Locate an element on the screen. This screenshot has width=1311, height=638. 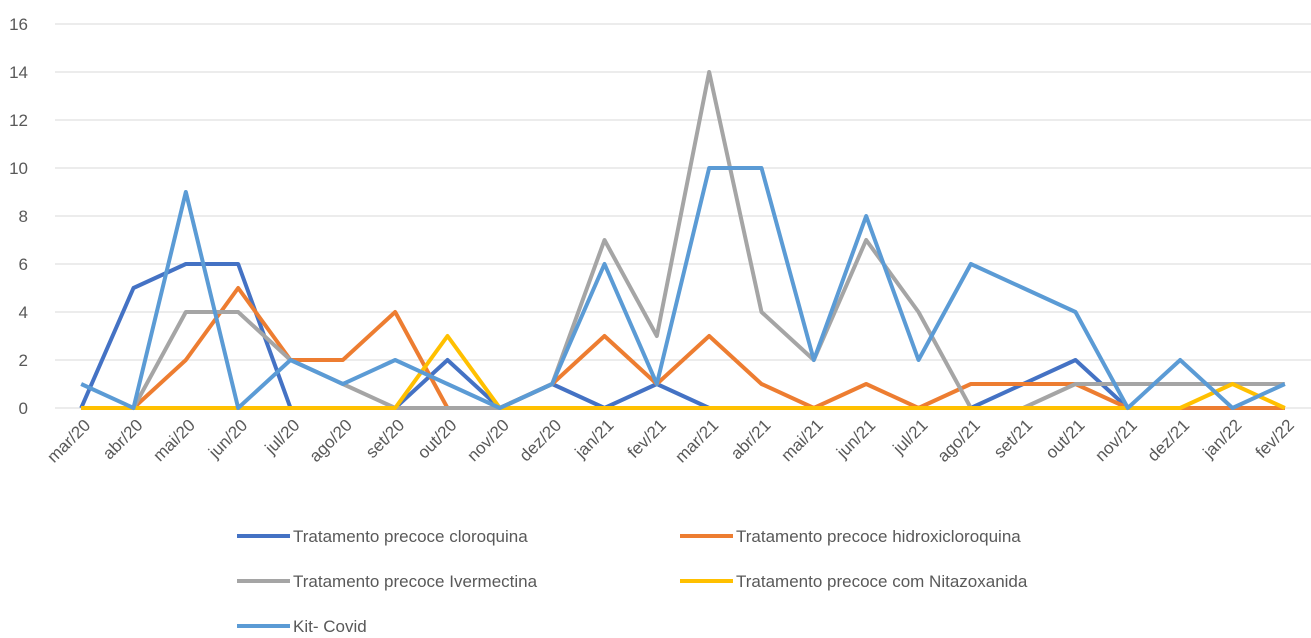
x-tick-label: jul/20 is located at coordinates (282, 437).